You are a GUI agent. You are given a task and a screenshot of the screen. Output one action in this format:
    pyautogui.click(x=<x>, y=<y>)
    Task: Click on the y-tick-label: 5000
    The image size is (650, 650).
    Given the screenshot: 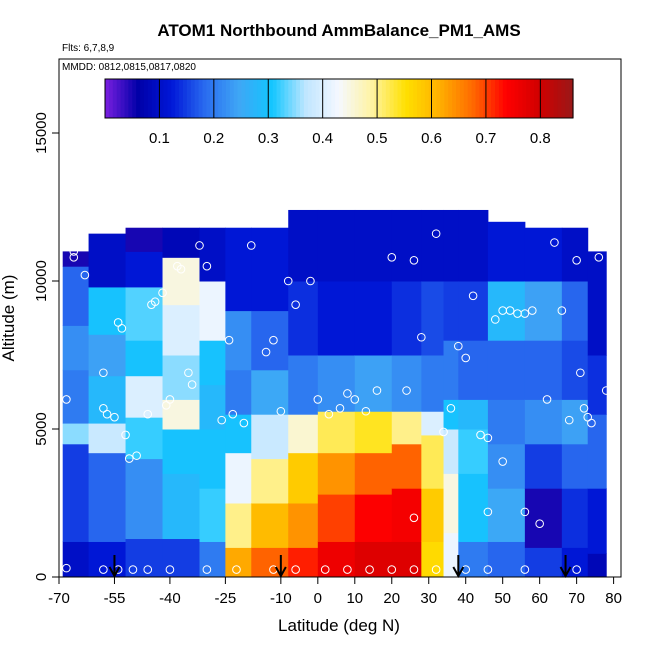 What is the action you would take?
    pyautogui.click(x=41, y=428)
    